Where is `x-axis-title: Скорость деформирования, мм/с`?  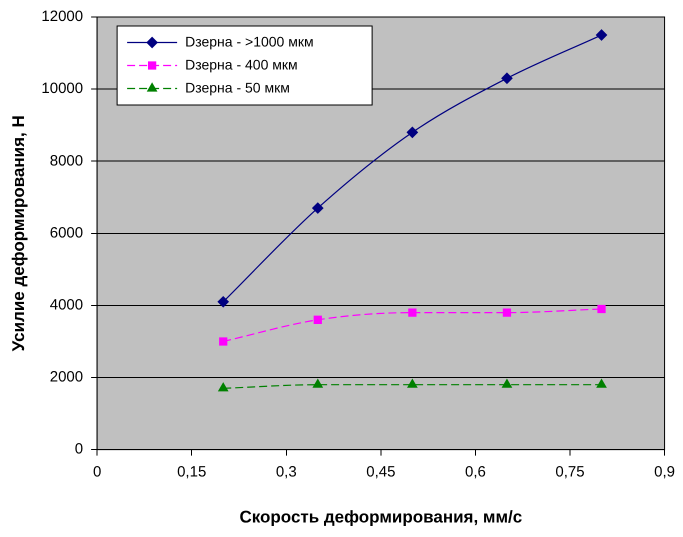 x-axis-title: Скорость деформирования, мм/с is located at coordinates (380, 516).